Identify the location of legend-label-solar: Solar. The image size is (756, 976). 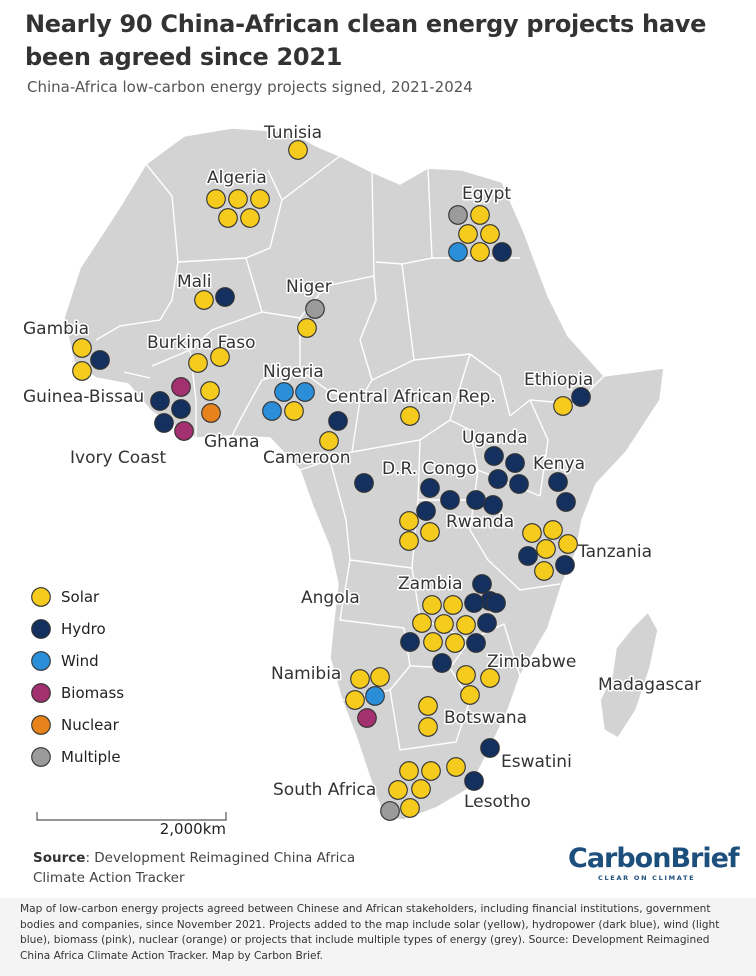
(80, 597).